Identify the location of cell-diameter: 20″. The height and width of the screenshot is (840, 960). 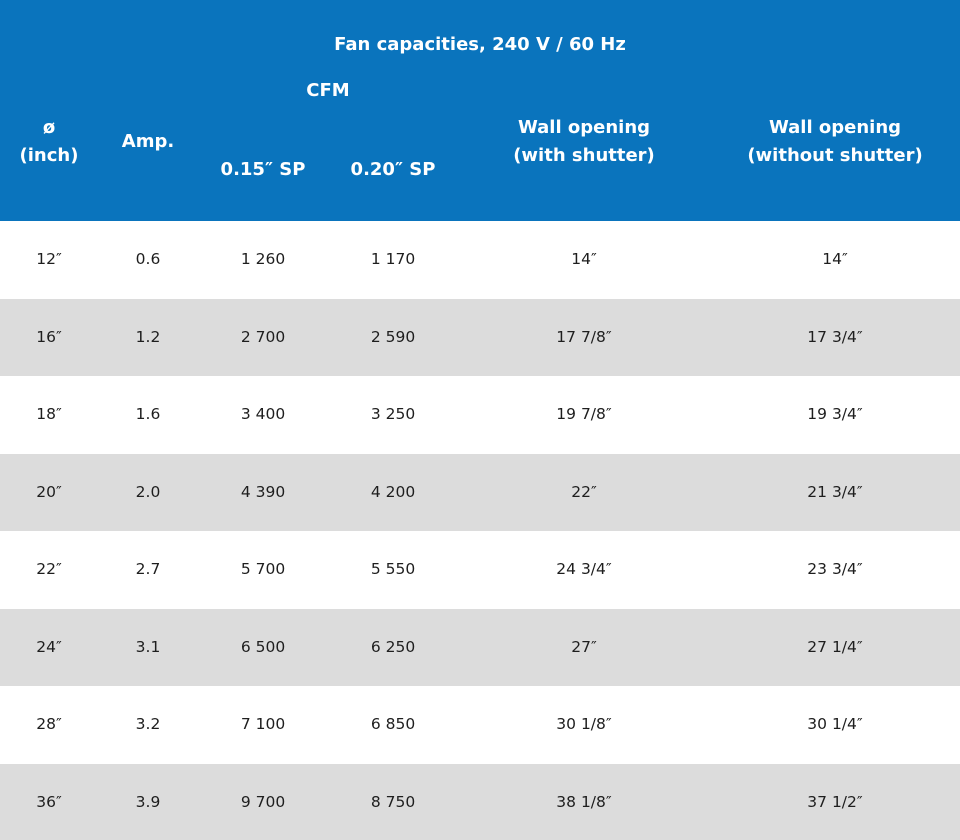
(49, 491).